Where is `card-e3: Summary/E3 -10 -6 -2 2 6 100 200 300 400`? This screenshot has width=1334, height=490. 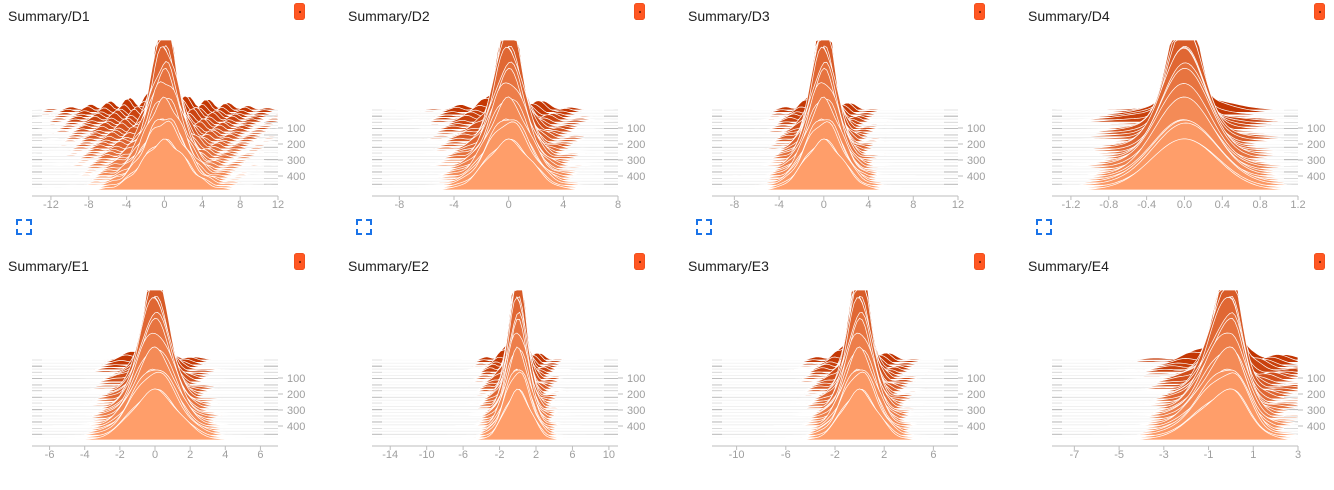
card-e3: Summary/E3 -10 -6 -2 2 6 100 200 300 400 is located at coordinates (845, 370).